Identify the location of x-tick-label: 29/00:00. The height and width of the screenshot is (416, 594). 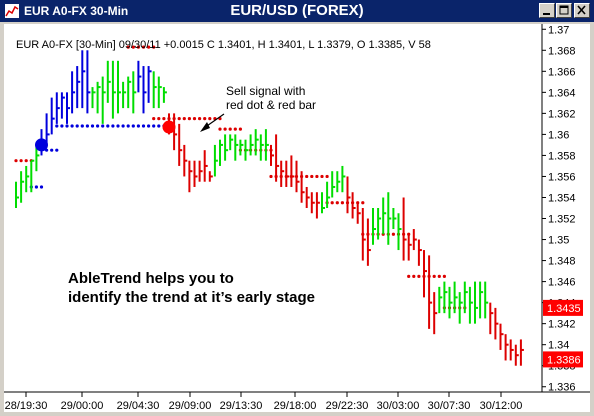
(82, 406).